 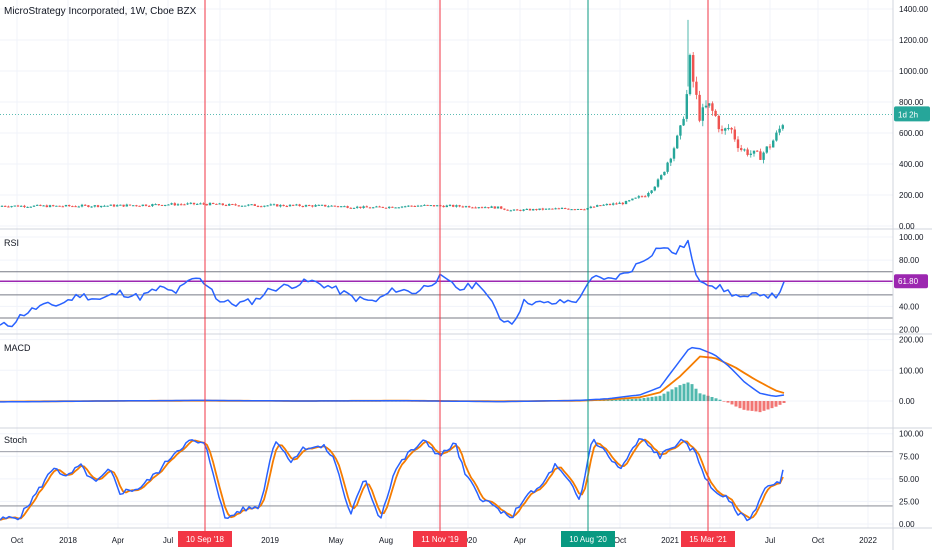 I want to click on time-tick-label: Jul, so click(x=168, y=540).